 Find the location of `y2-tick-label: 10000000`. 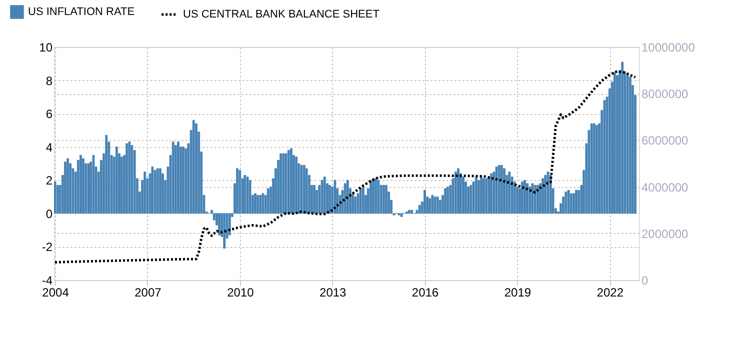

y2-tick-label: 10000000 is located at coordinates (669, 47).